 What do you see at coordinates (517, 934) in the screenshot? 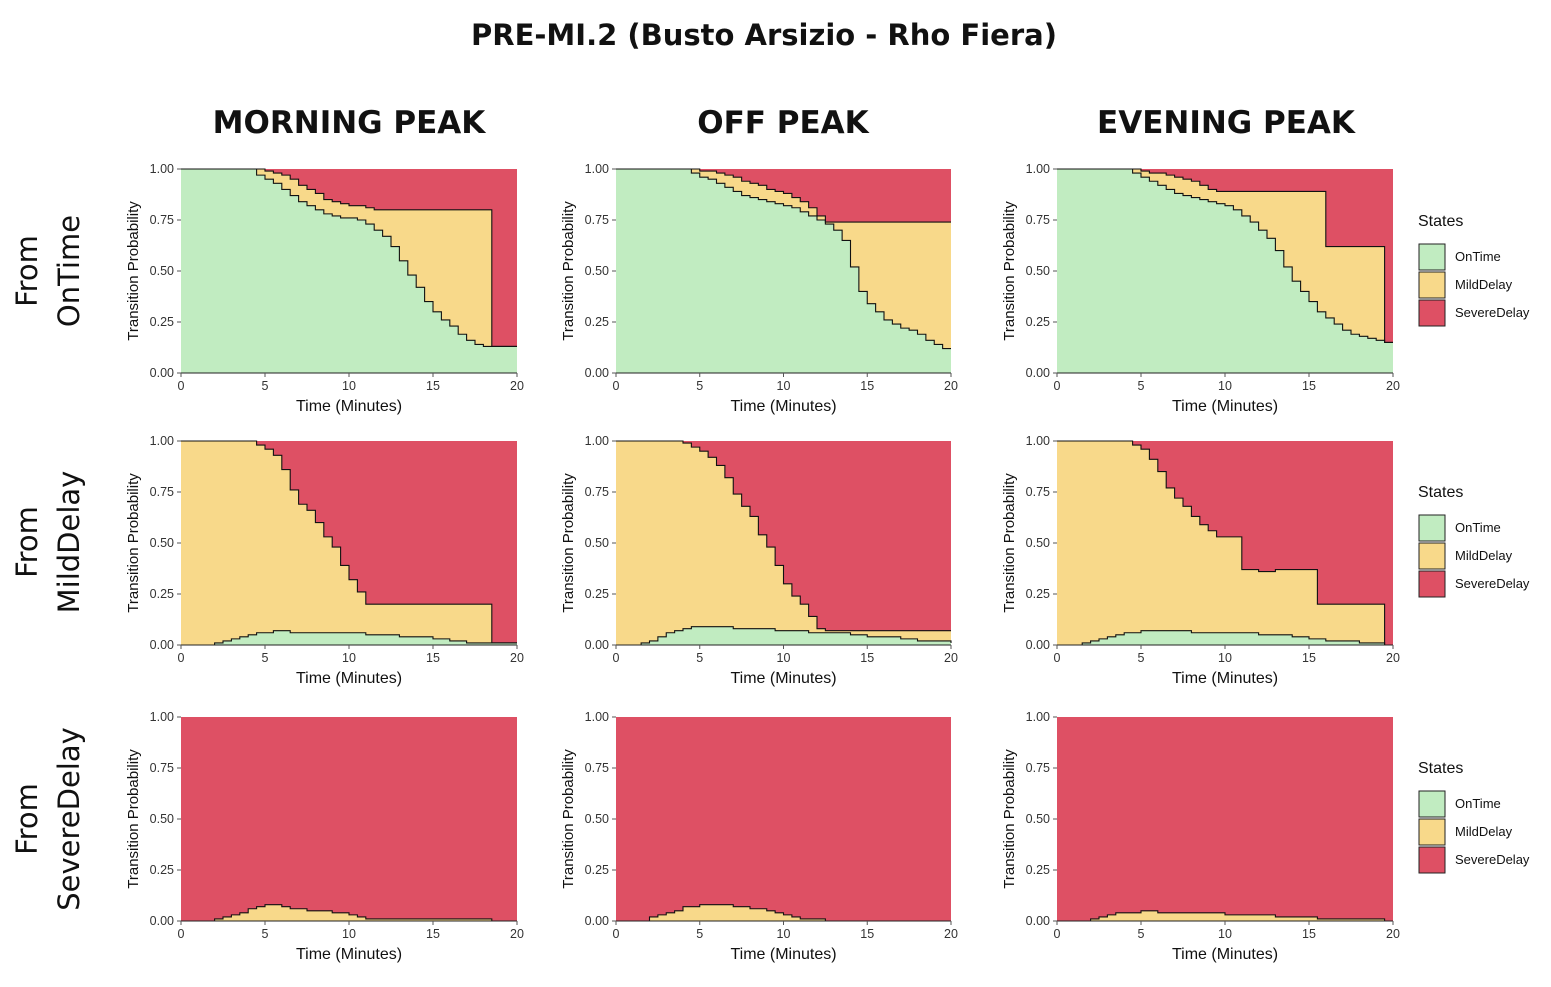
I see `panel-from-severedelay-morning-peak-xtick-label-4: 20` at bounding box center [517, 934].